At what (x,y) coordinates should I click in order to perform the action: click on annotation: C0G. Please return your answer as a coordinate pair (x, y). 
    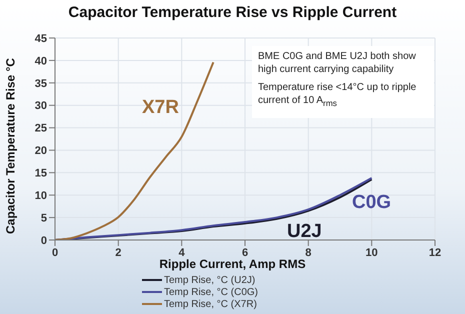
    Looking at the image, I should click on (372, 202).